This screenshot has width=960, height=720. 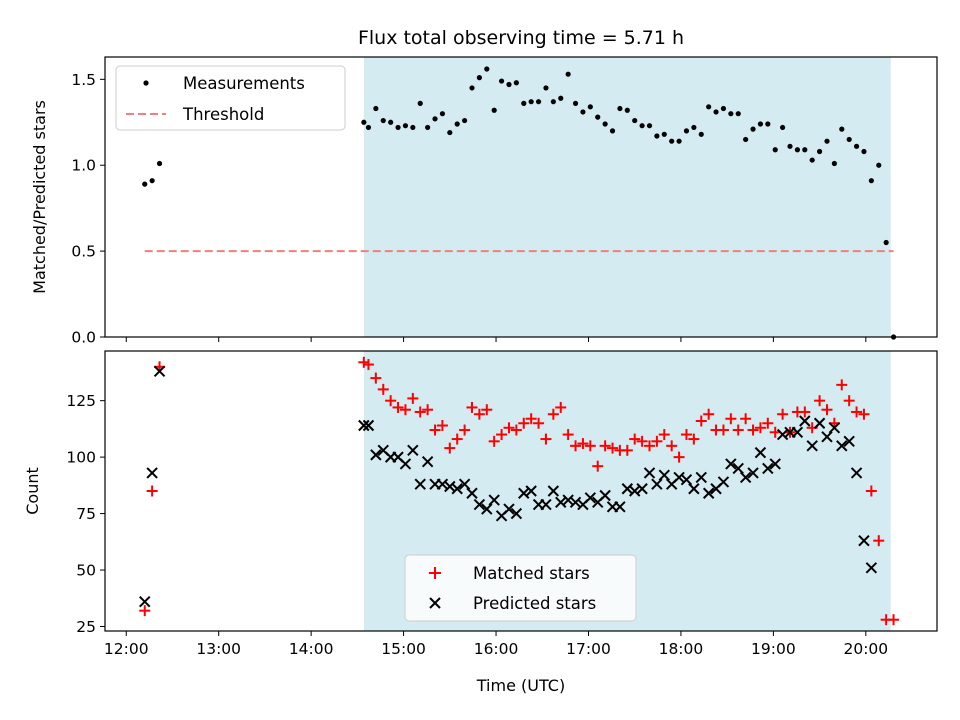 I want to click on bottom-legend-box, so click(x=520, y=588).